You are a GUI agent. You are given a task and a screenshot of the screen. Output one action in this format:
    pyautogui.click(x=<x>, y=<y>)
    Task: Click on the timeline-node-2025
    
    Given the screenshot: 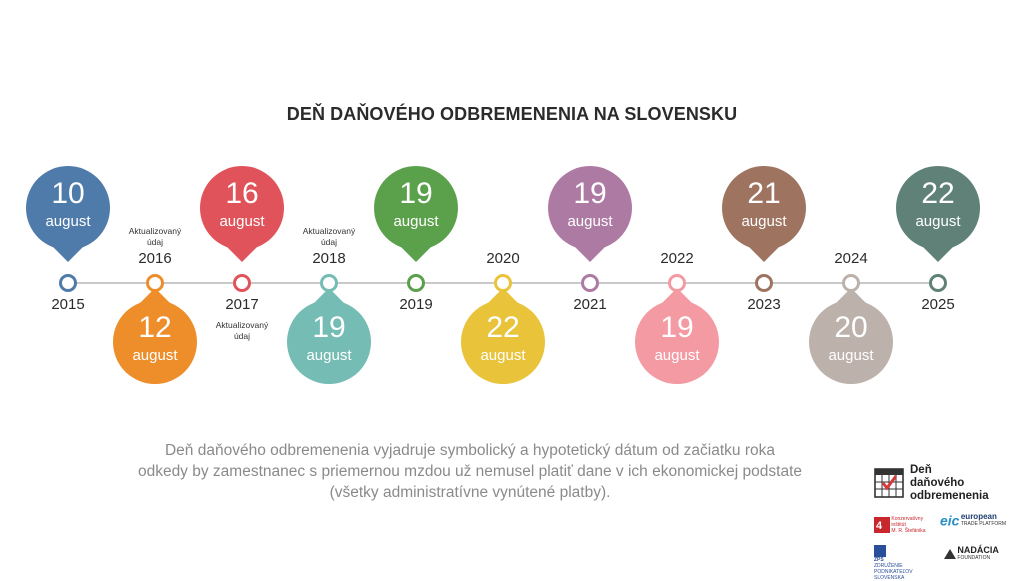 What is the action you would take?
    pyautogui.click(x=938, y=283)
    